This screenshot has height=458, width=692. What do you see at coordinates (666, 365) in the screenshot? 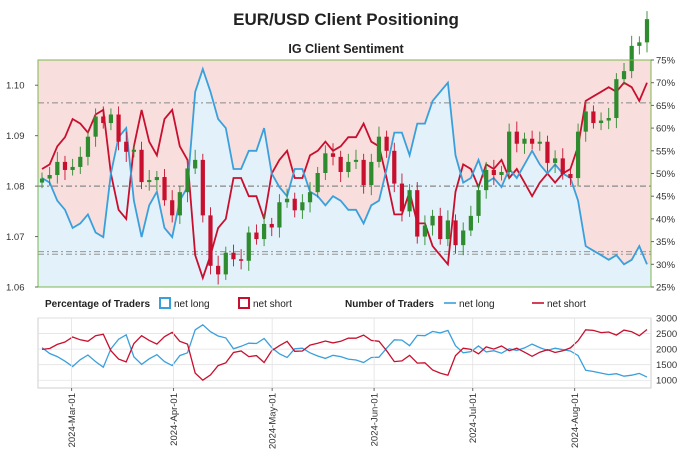
I see `traders-tick-label: 1500` at bounding box center [666, 365].